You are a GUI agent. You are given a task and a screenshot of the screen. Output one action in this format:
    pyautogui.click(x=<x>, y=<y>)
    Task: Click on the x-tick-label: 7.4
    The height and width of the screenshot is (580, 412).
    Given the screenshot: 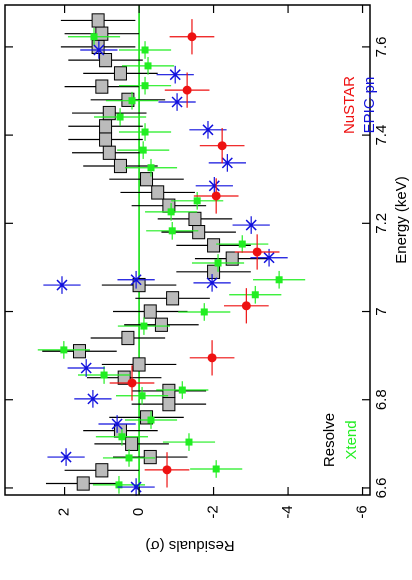 What is the action you would take?
    pyautogui.click(x=381, y=135)
    